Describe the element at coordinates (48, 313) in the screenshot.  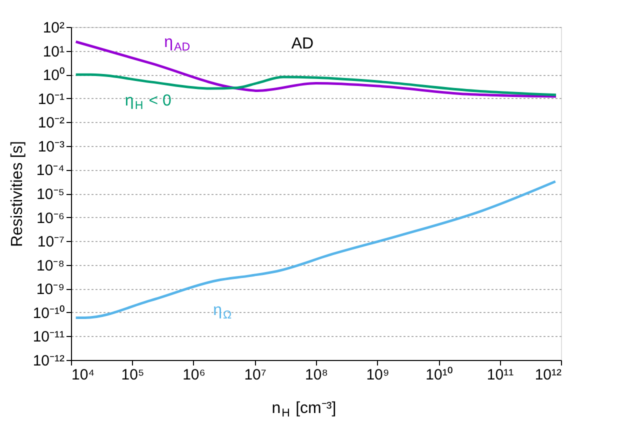
I see `y-tick-label: 10⁻¹⁰` at that location.